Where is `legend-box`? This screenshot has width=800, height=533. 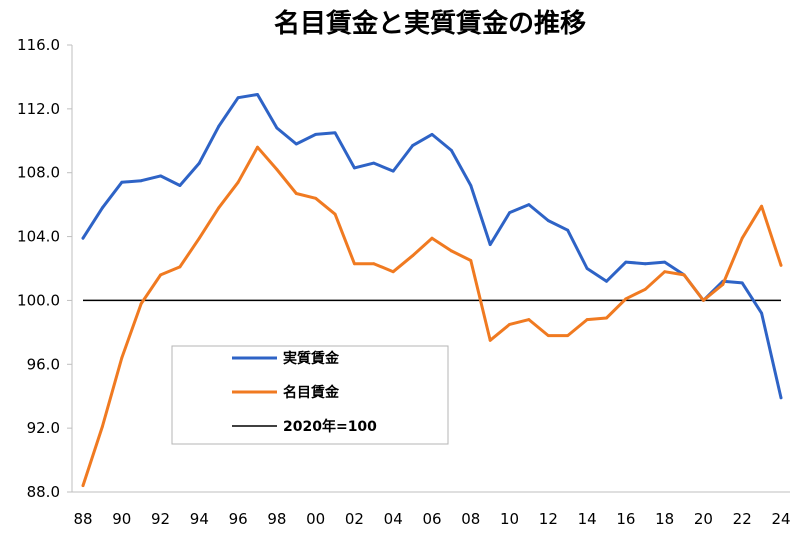 legend-box is located at coordinates (310, 395).